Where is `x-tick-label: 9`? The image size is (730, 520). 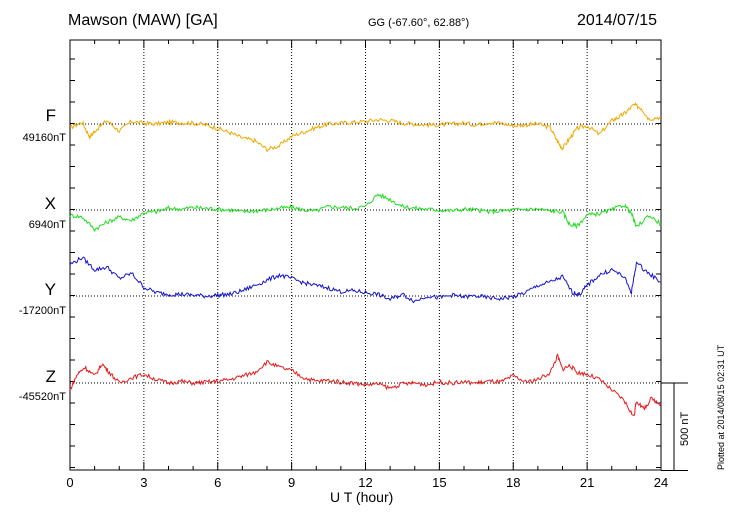
x-tick-label: 9 is located at coordinates (291, 482).